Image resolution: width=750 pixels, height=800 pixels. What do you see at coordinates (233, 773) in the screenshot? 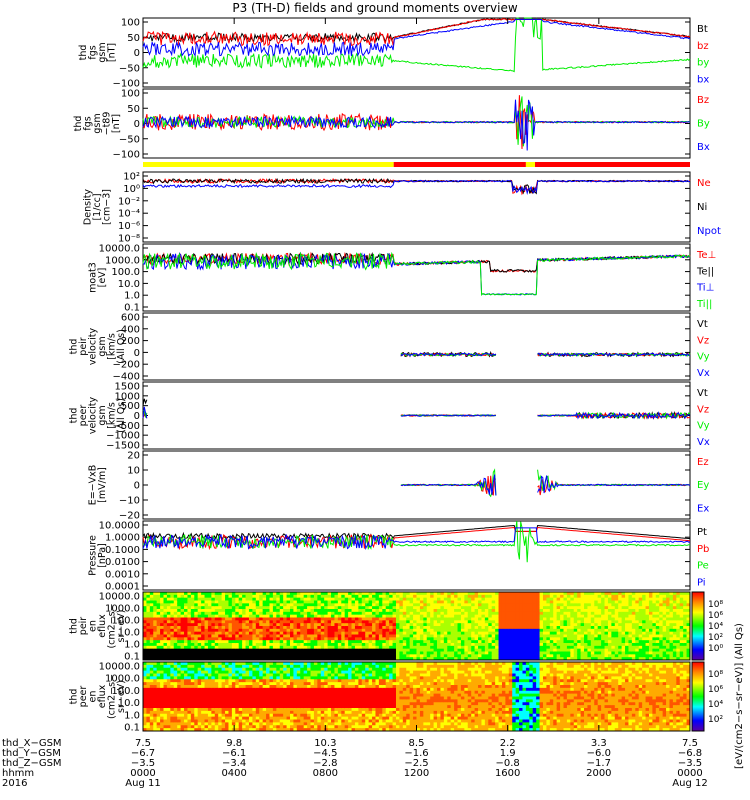
I see `xtick-hhmm: 0400` at bounding box center [233, 773].